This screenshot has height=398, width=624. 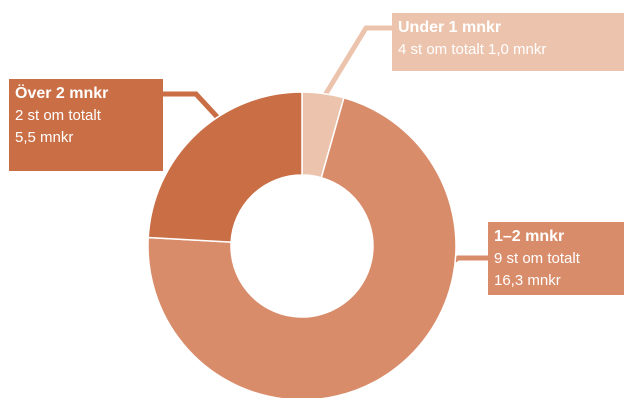 What do you see at coordinates (527, 280) in the screenshot?
I see `label-detail: 16,3 mnkr` at bounding box center [527, 280].